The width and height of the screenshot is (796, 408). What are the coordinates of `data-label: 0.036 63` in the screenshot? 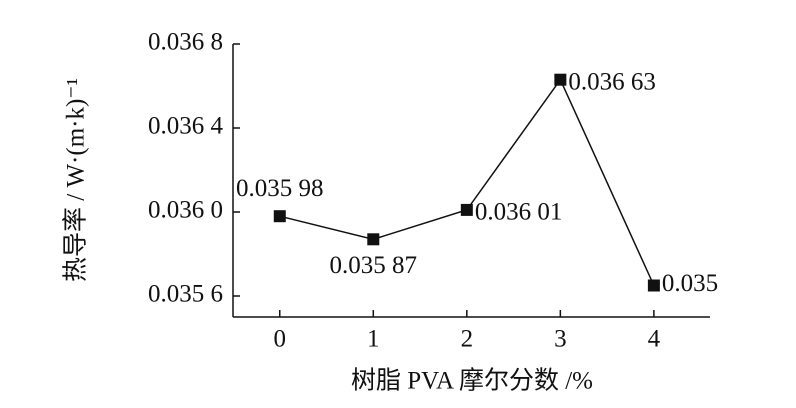 It's located at (612, 81).